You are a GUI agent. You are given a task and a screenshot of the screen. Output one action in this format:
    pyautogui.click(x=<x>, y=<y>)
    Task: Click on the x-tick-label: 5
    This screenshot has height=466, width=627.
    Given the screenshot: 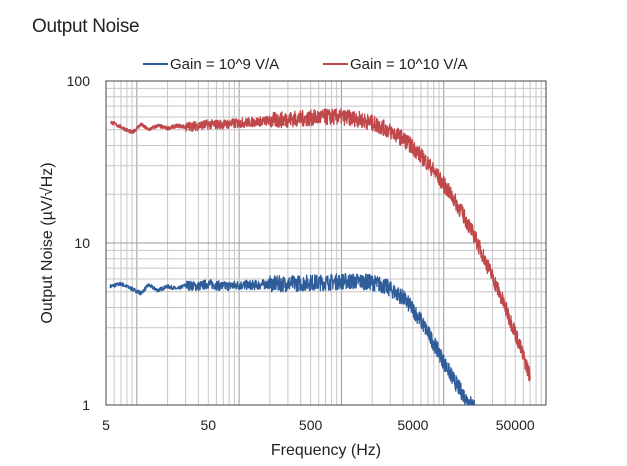 What is the action you would take?
    pyautogui.click(x=106, y=425)
    